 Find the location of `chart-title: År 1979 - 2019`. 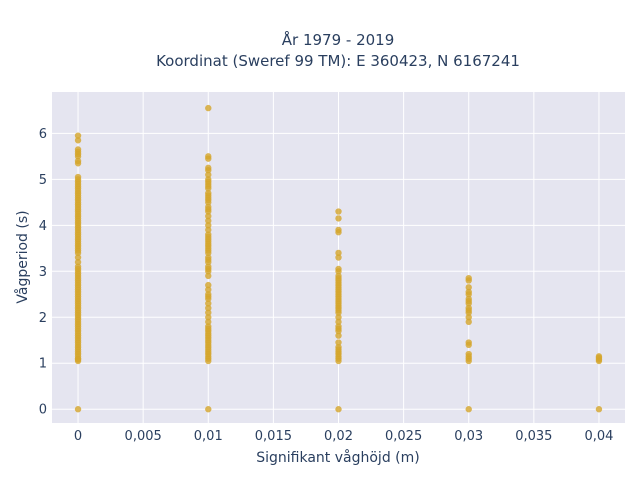

chart-title: År 1979 - 2019 is located at coordinates (338, 39).